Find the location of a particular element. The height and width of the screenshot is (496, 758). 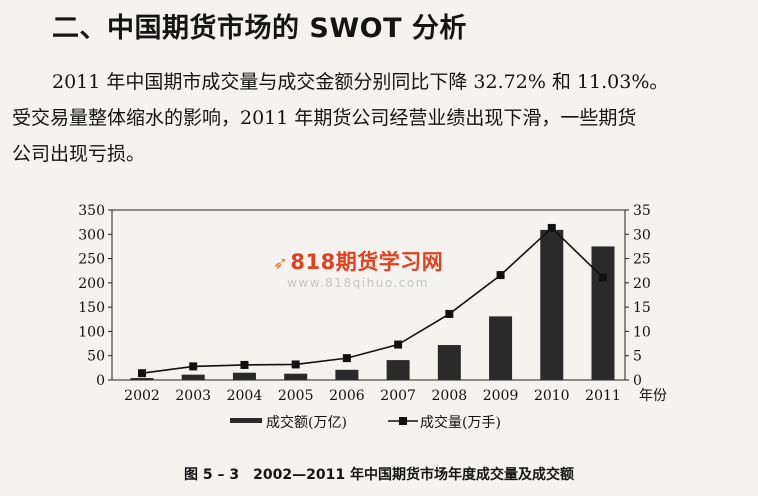

right-tick-label: 15 is located at coordinates (642, 308).